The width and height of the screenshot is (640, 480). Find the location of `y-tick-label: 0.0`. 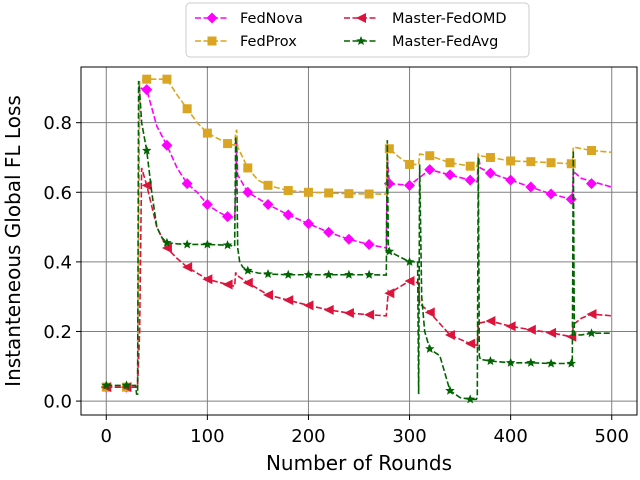

y-tick-label: 0.0 is located at coordinates (57, 402).